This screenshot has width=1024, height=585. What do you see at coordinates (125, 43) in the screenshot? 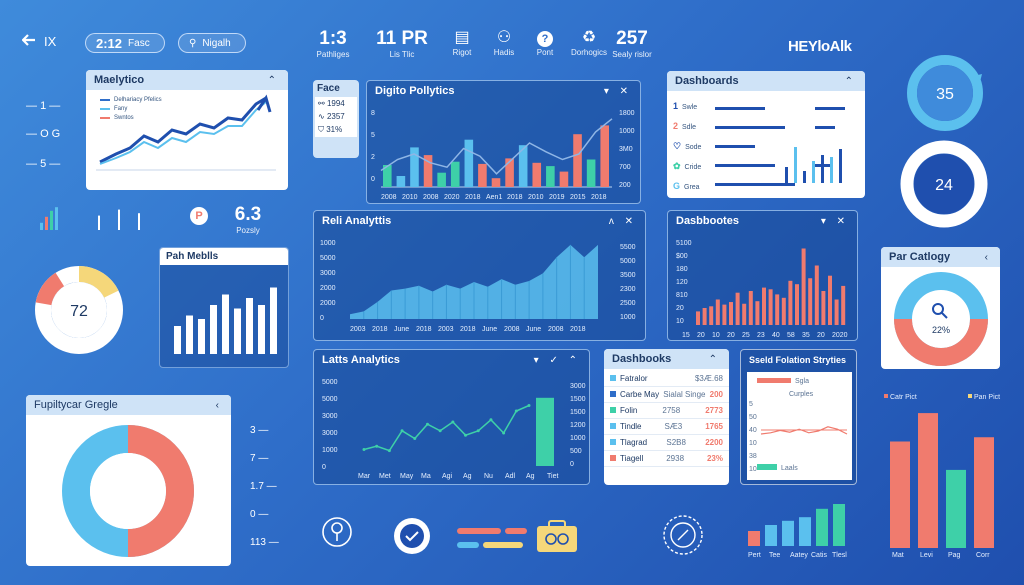
I see `time-pill: 2:12 Fasc` at bounding box center [125, 43].